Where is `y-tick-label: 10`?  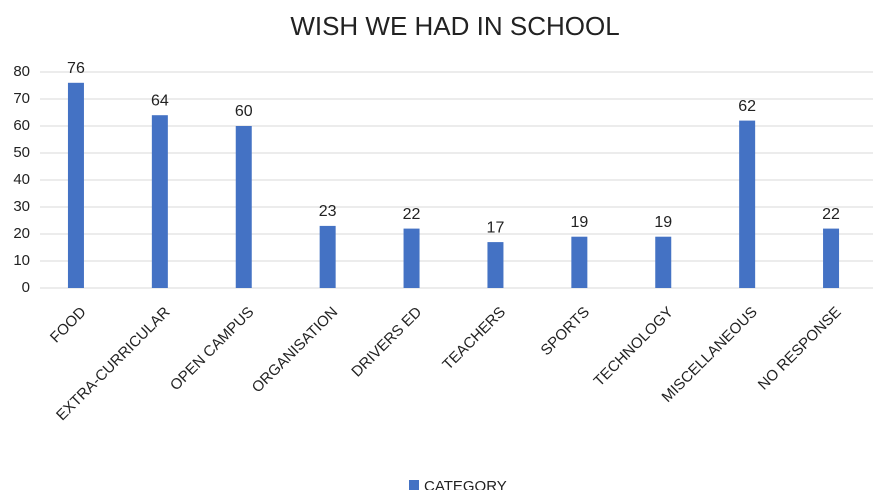
y-tick-label: 10 is located at coordinates (21, 260).